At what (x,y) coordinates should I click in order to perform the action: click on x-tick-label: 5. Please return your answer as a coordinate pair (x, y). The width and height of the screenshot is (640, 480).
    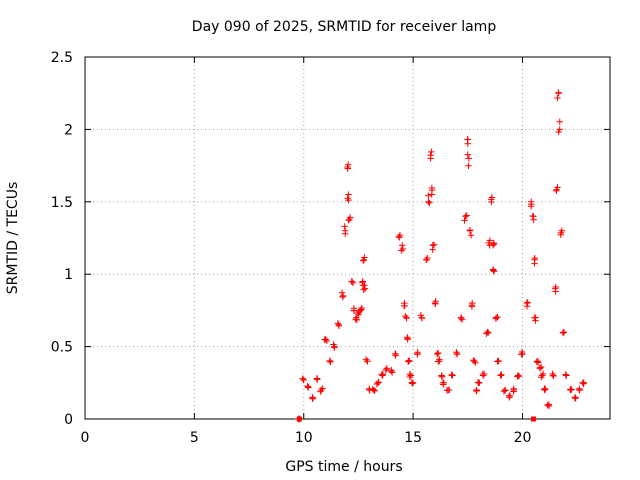
    Looking at the image, I should click on (194, 438).